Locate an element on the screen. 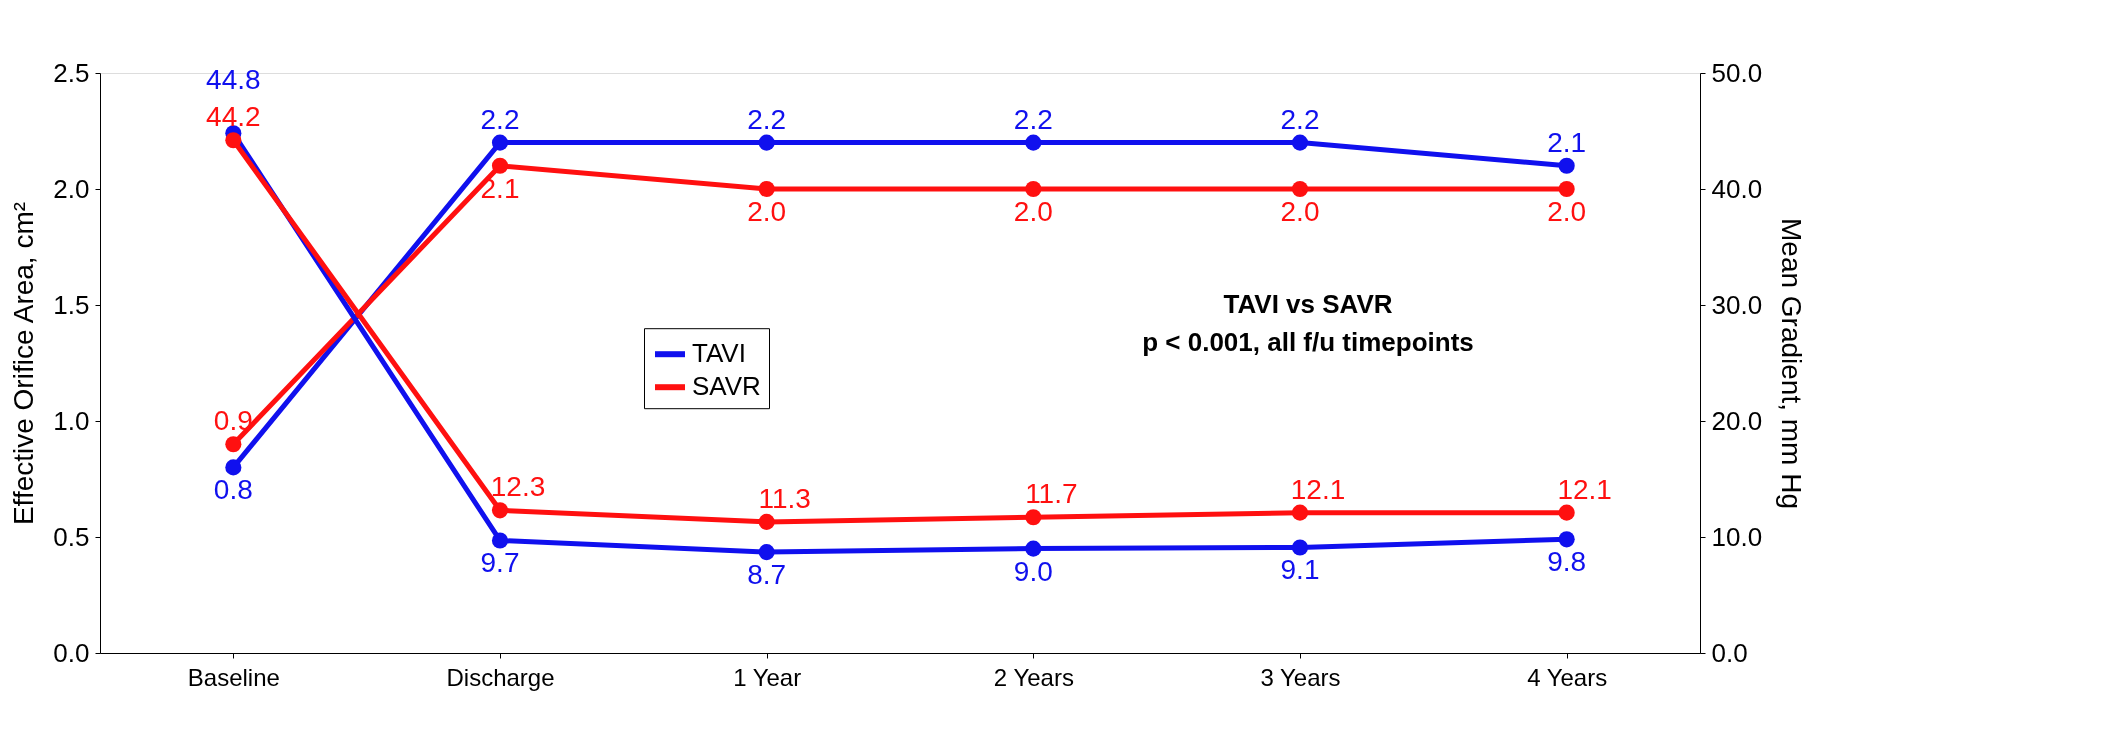 This screenshot has height=734, width=2103. data-label: 9.7 is located at coordinates (500, 563).